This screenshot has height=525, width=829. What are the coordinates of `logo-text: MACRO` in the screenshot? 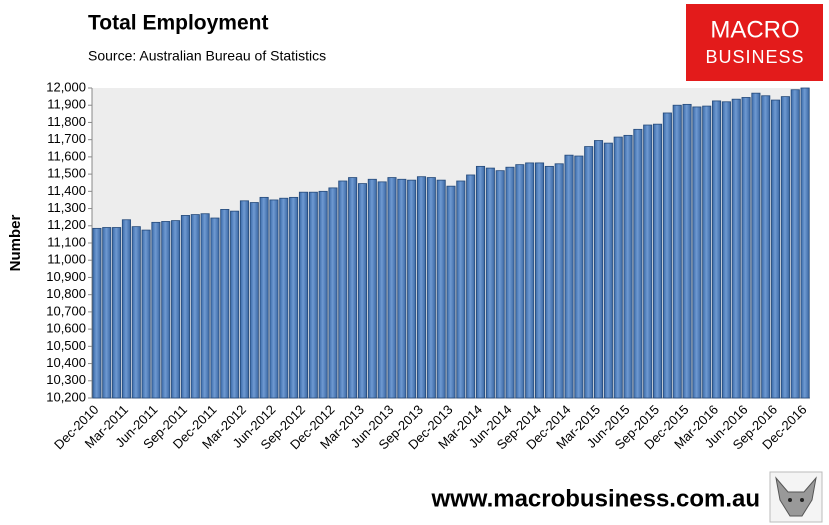 It's located at (754, 29).